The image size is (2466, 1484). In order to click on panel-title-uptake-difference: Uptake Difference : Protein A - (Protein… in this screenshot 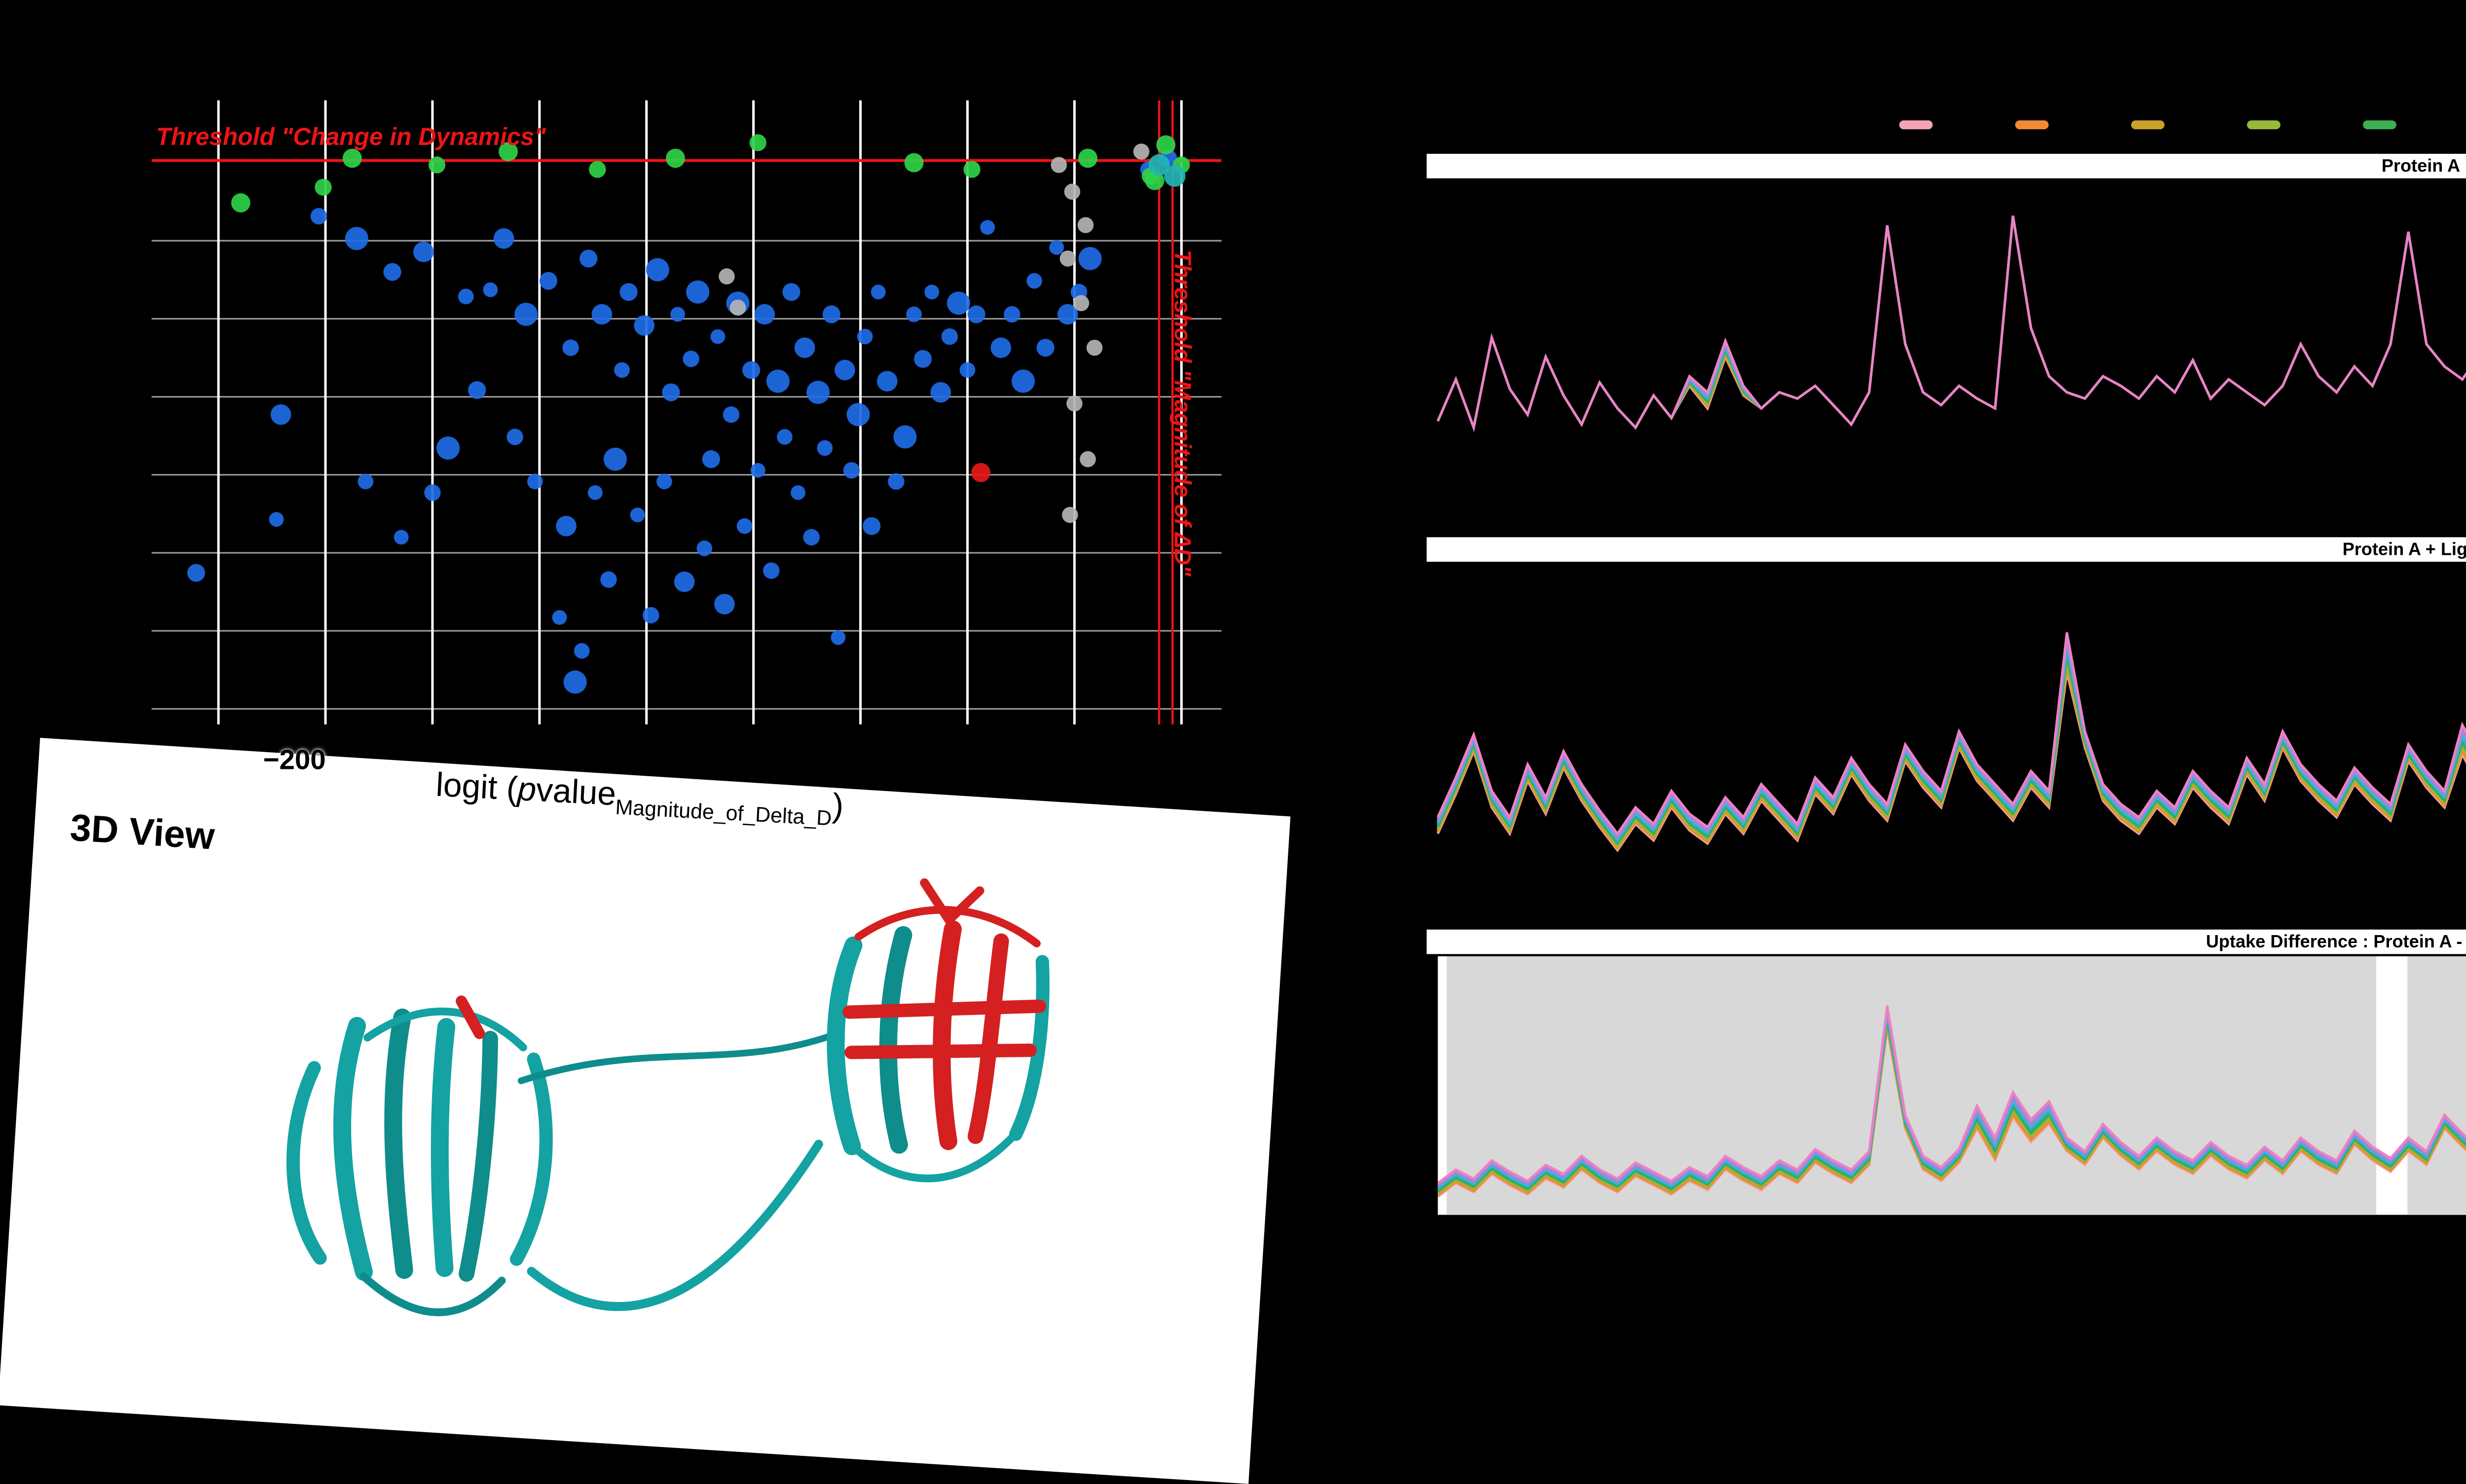, I will do `click(1946, 941)`.